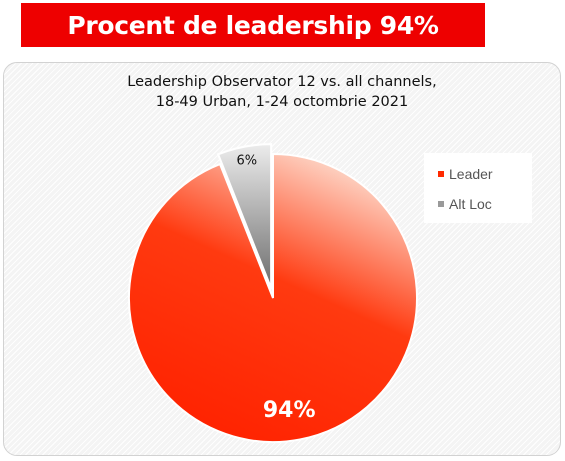  I want to click on legend-item-leader: Leader, so click(485, 174).